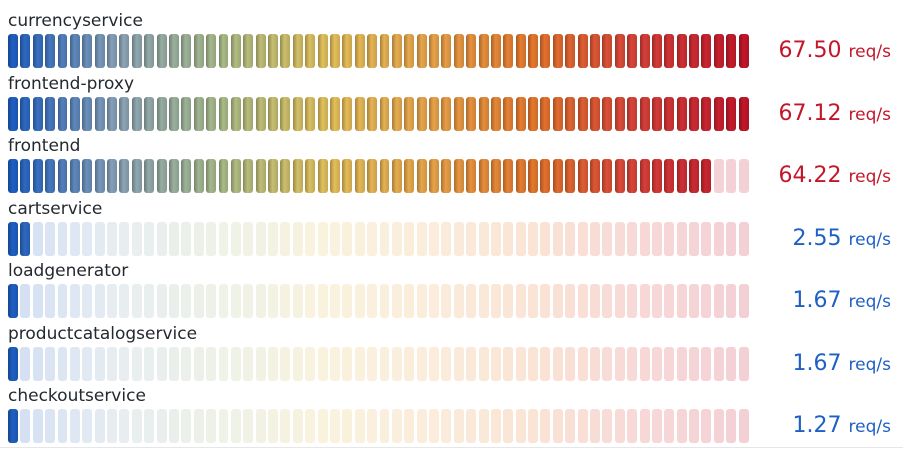 The image size is (903, 451). I want to click on row-value: 1.67 req/s, so click(841, 301).